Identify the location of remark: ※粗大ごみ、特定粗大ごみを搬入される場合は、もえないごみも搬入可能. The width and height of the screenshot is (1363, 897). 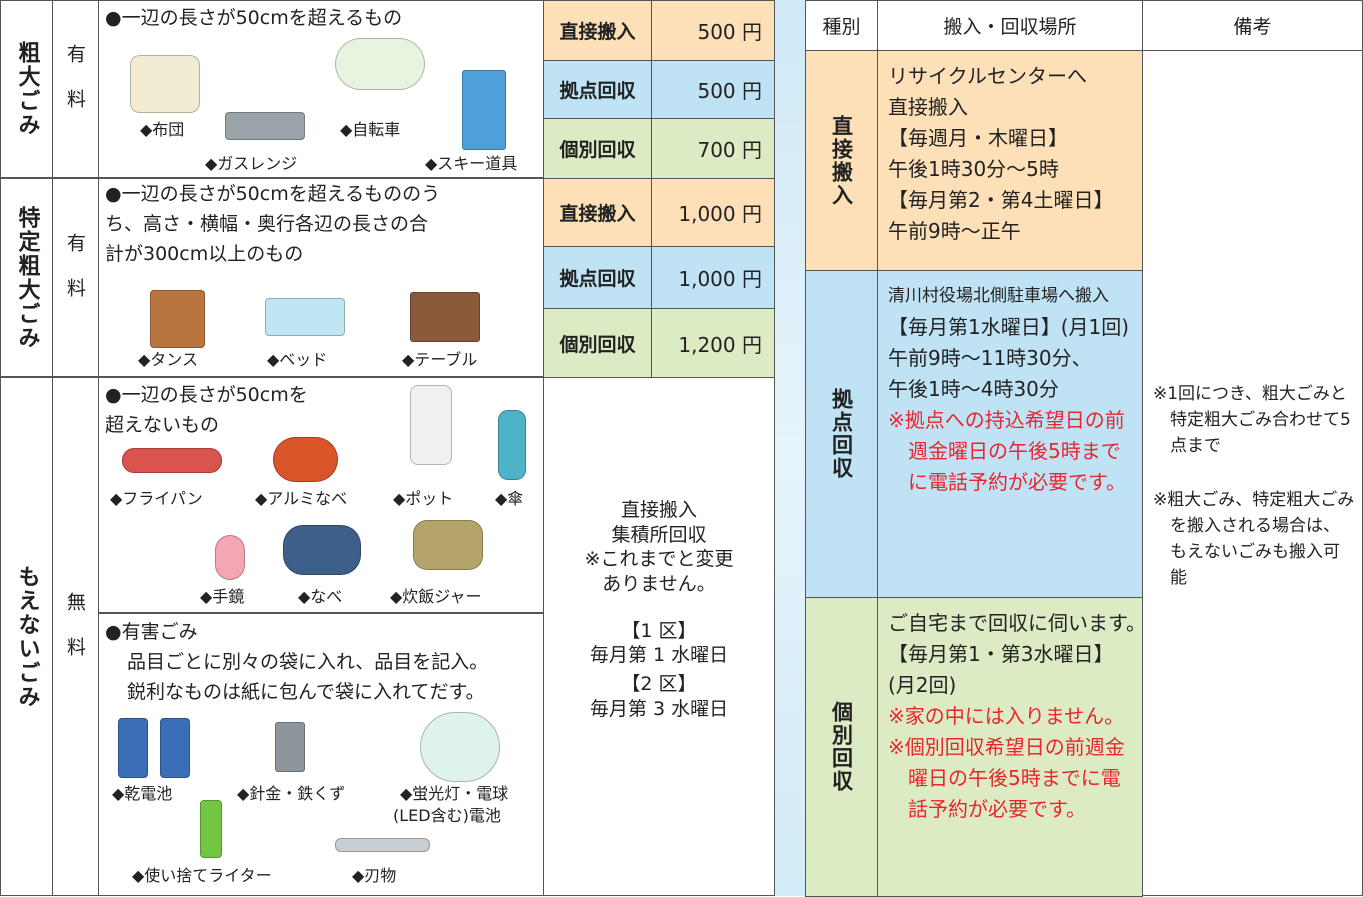
(1254, 539).